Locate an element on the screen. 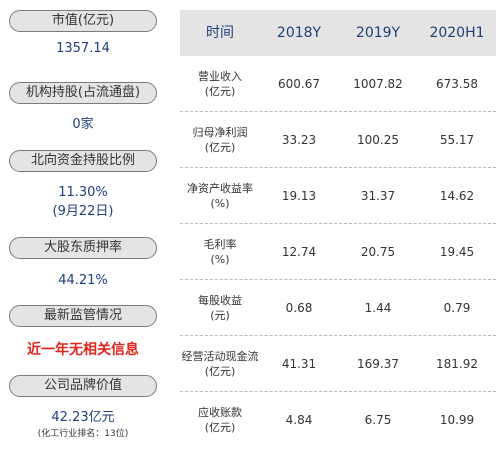  northbound-ratio-label: 北向资金持股比例 is located at coordinates (83, 161).